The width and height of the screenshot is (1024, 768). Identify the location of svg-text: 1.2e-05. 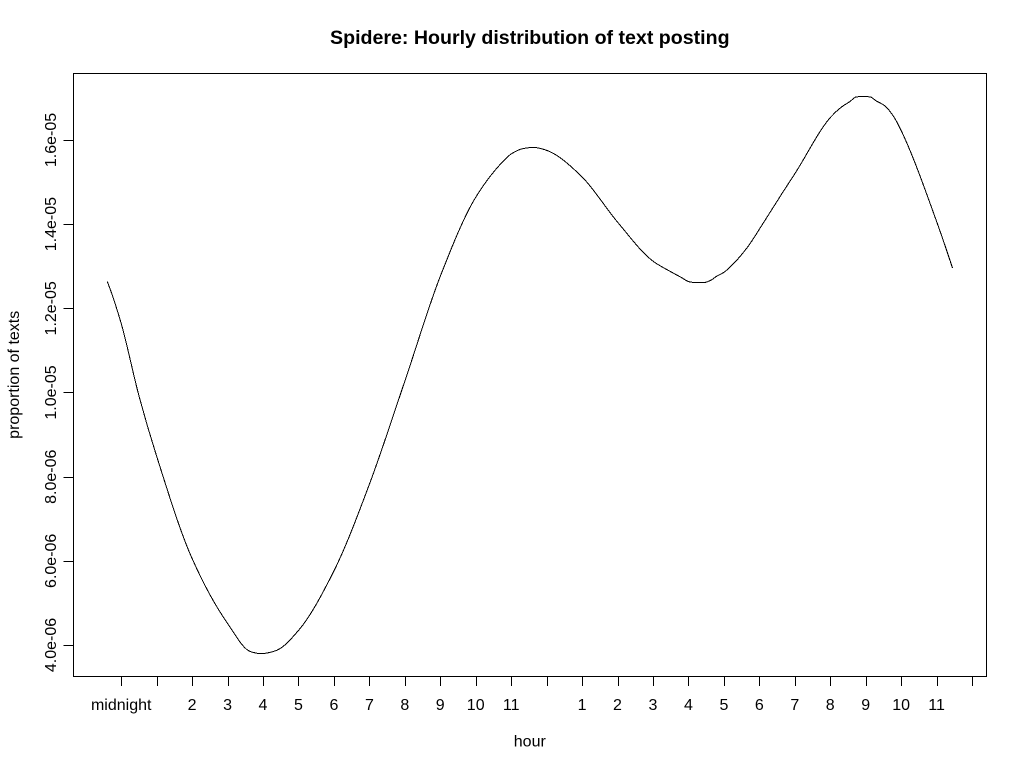
(51, 308).